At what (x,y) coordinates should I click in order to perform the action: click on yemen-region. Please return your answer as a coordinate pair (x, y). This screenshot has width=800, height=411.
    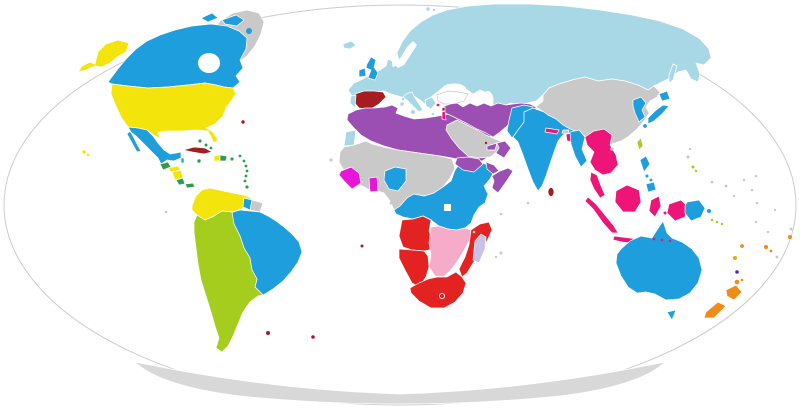
    Looking at the image, I should click on (469, 164).